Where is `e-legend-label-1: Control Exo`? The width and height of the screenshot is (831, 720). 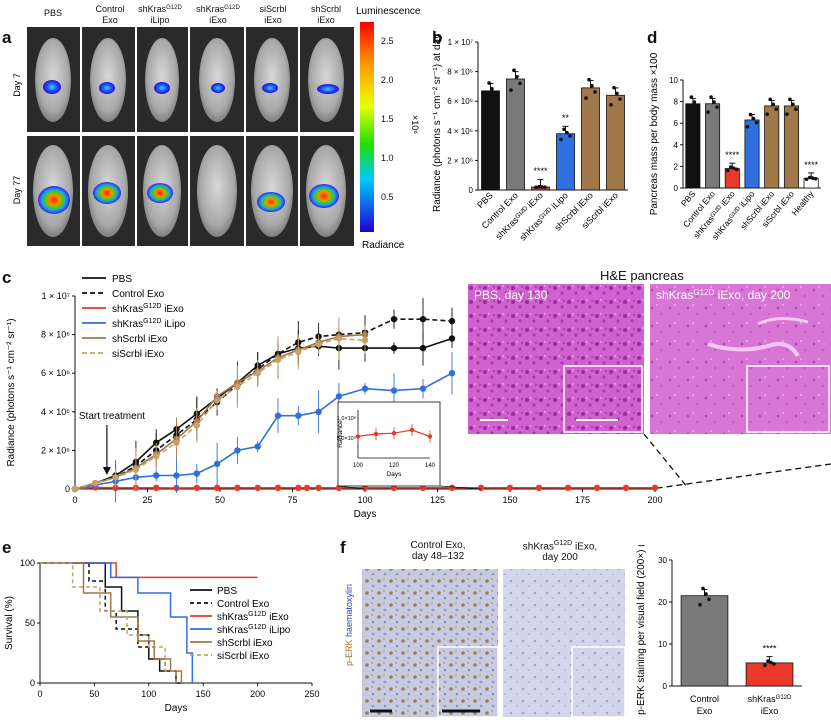 e-legend-label-1: Control Exo is located at coordinates (243, 604).